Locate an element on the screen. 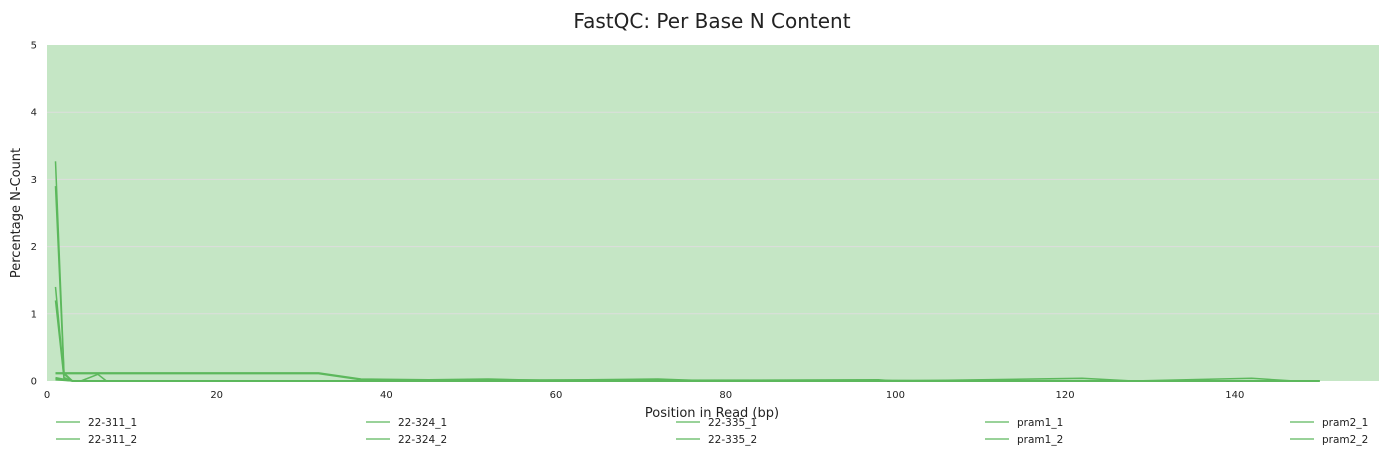 This screenshot has height=460, width=1389. legend-label: 22-311_2 is located at coordinates (112, 440).